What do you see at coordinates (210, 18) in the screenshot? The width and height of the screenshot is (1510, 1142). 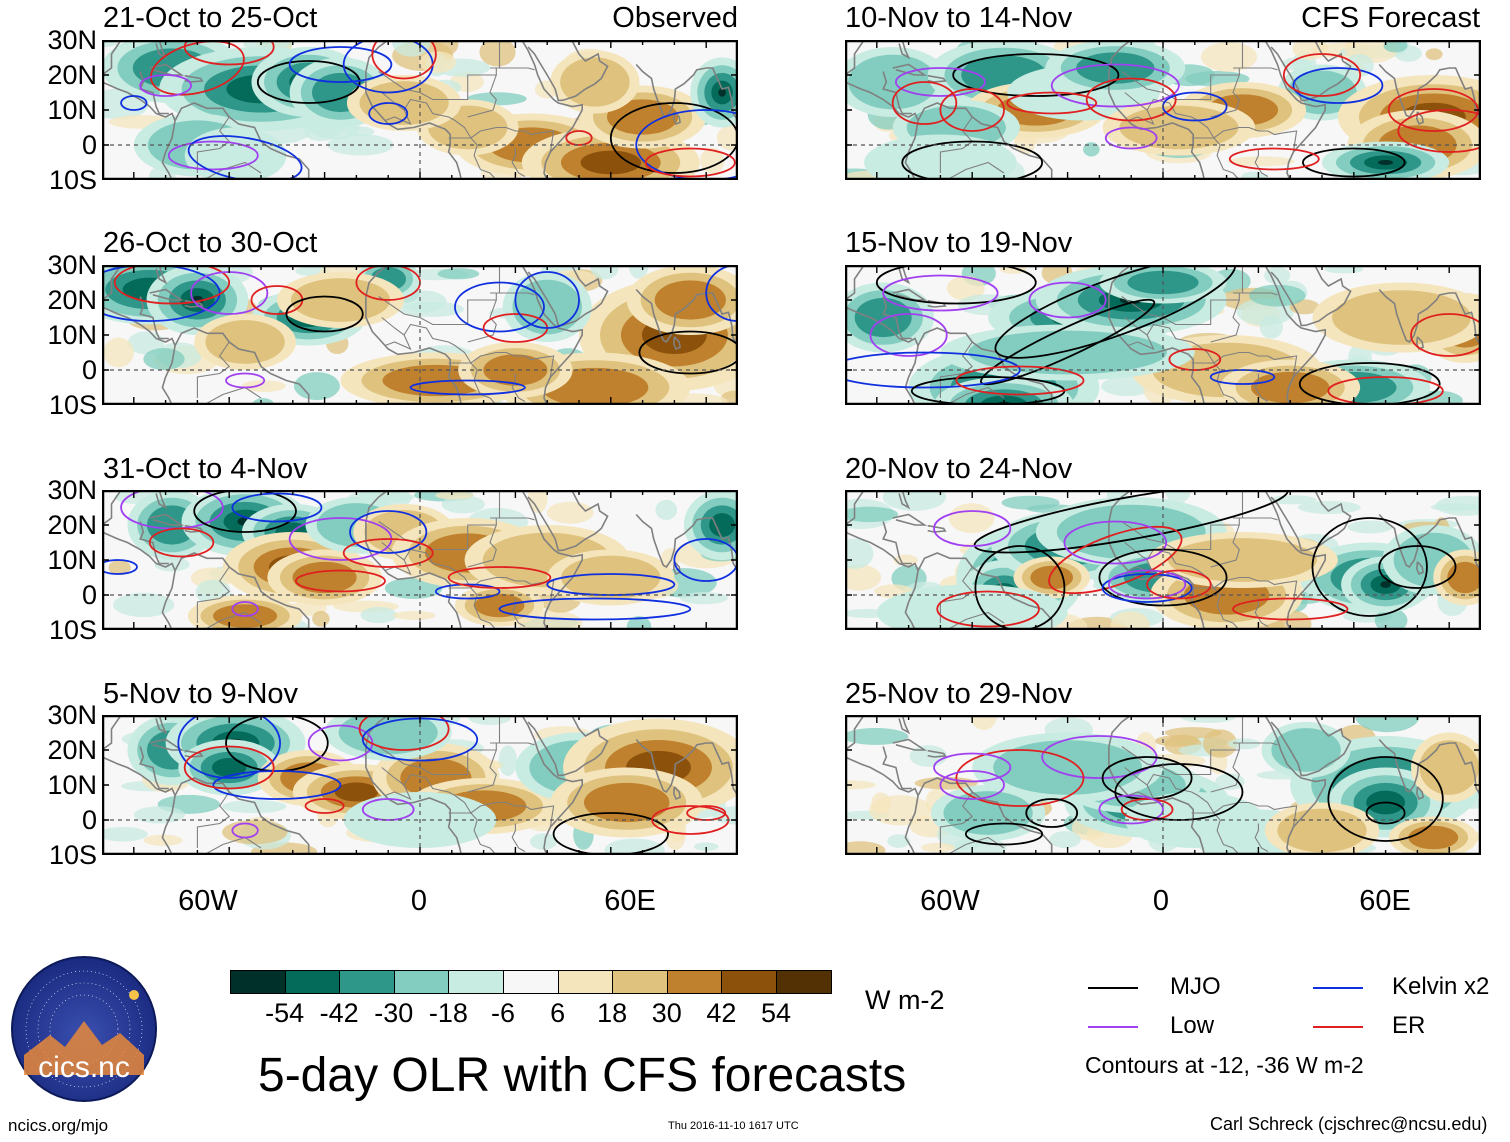 I see `panel-title-1: 21-Oct to 25-Oct` at bounding box center [210, 18].